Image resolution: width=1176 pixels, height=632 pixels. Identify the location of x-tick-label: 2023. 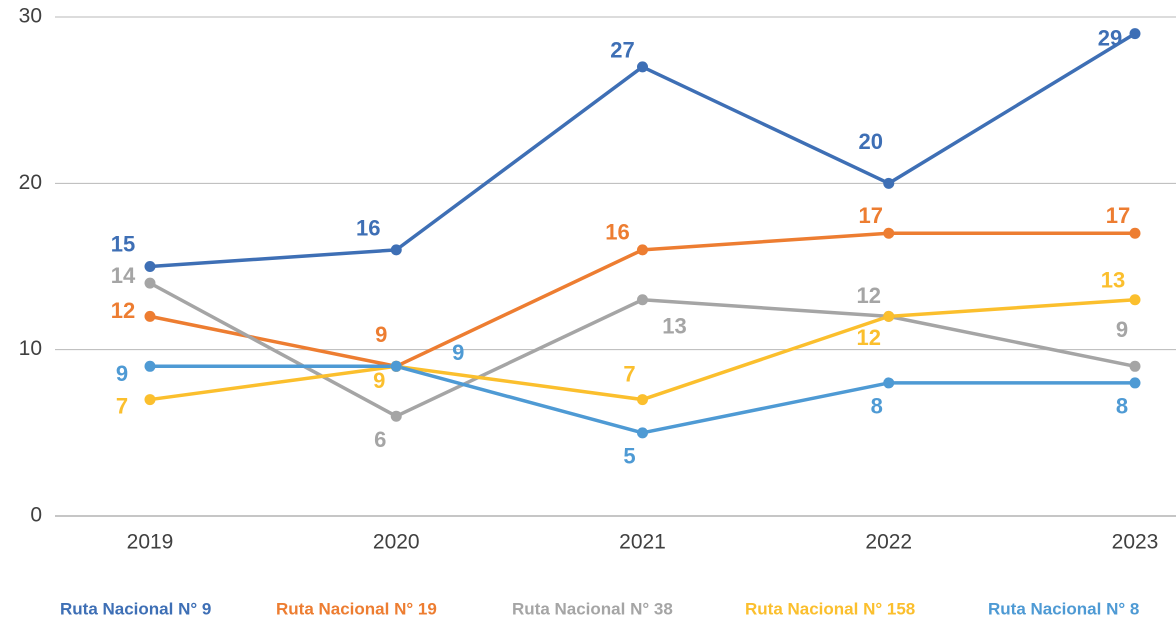
(1135, 542).